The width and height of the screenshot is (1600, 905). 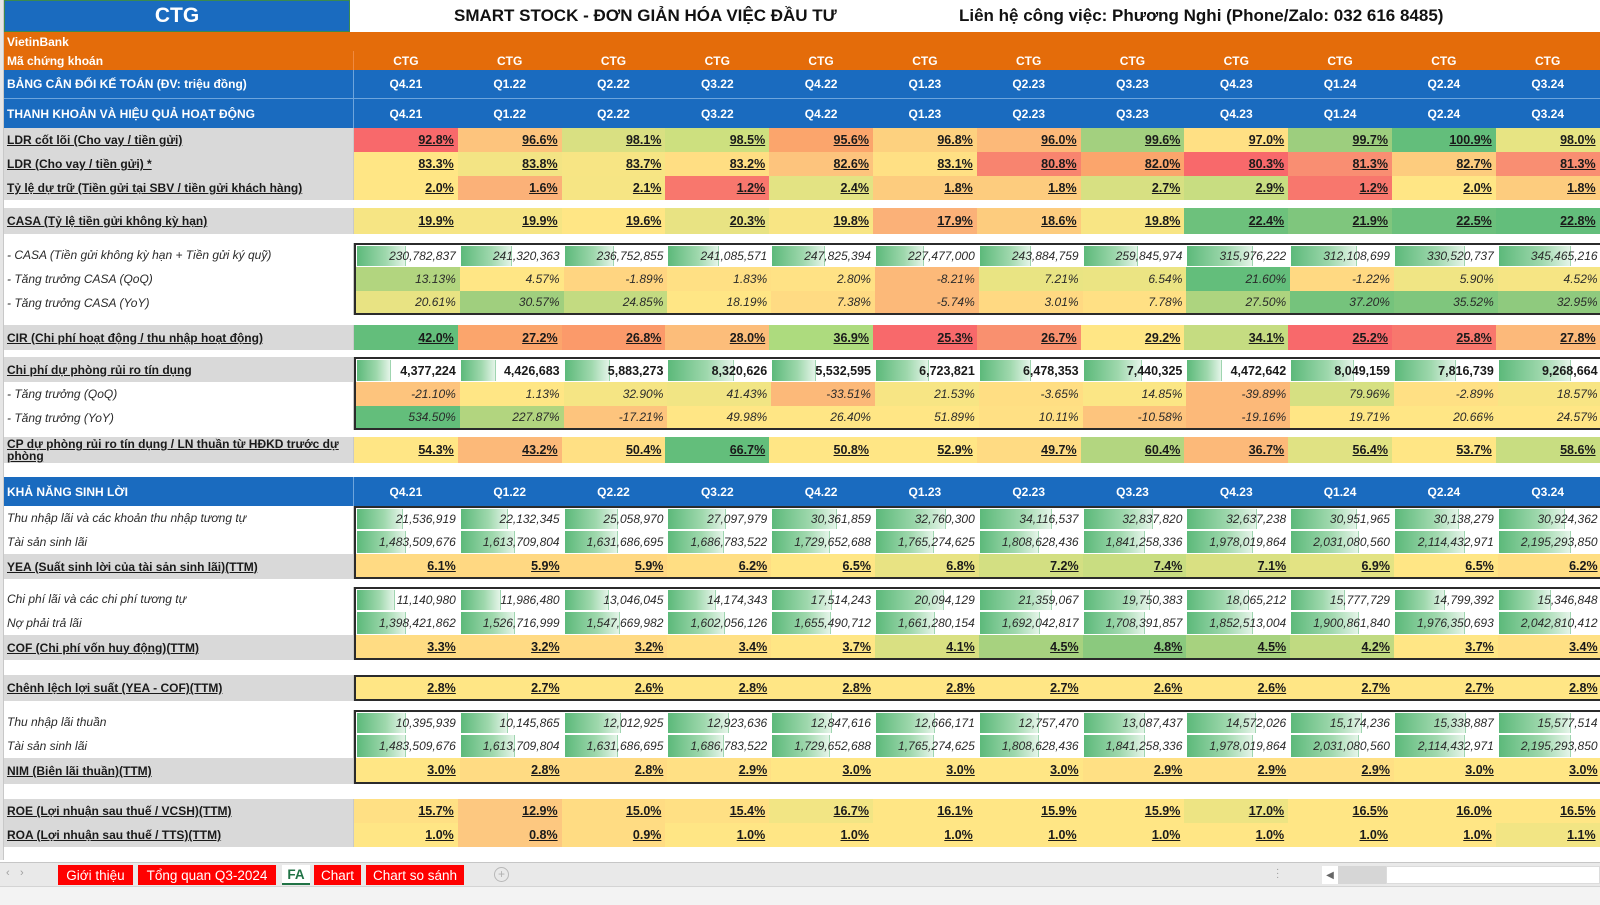 What do you see at coordinates (512, 600) in the screenshot?
I see `value-cell: 11,986,480` at bounding box center [512, 600].